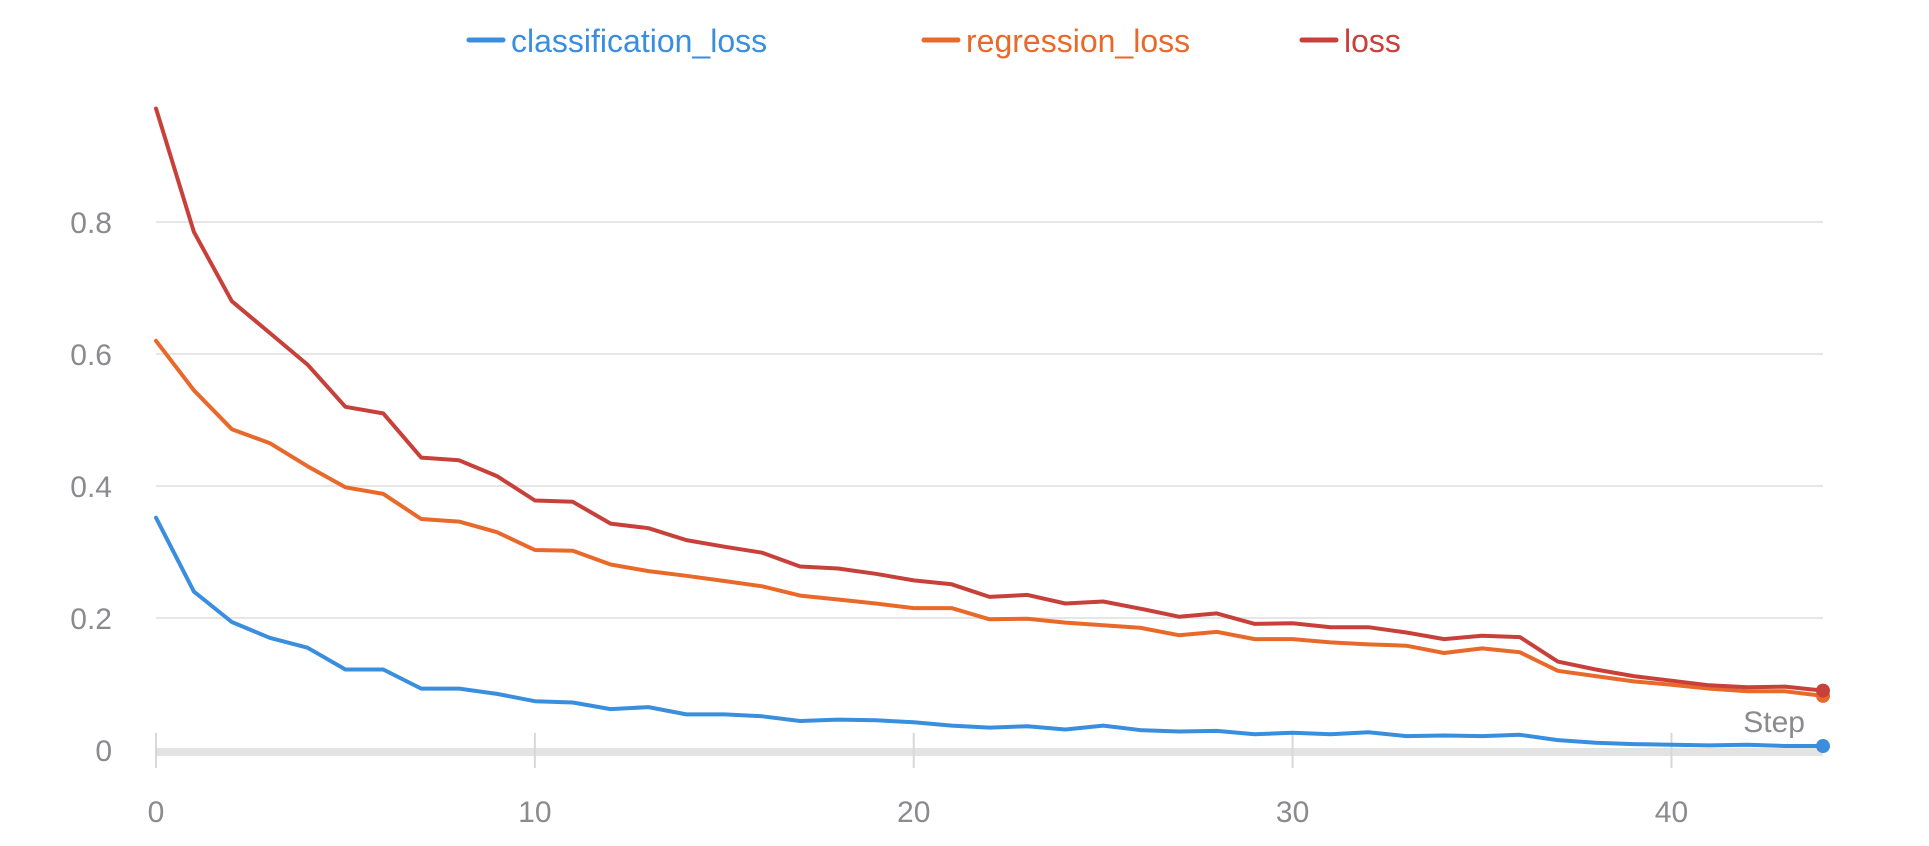 The image size is (1929, 846). What do you see at coordinates (91, 619) in the screenshot?
I see `y-tick-label: 0.2` at bounding box center [91, 619].